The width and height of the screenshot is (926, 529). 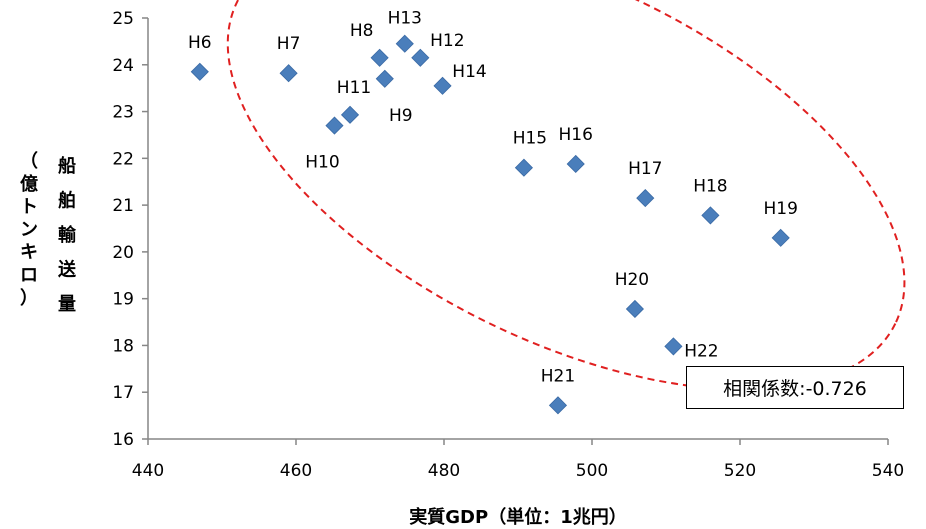 What do you see at coordinates (384, 78) in the screenshot?
I see `data-point-h9` at bounding box center [384, 78].